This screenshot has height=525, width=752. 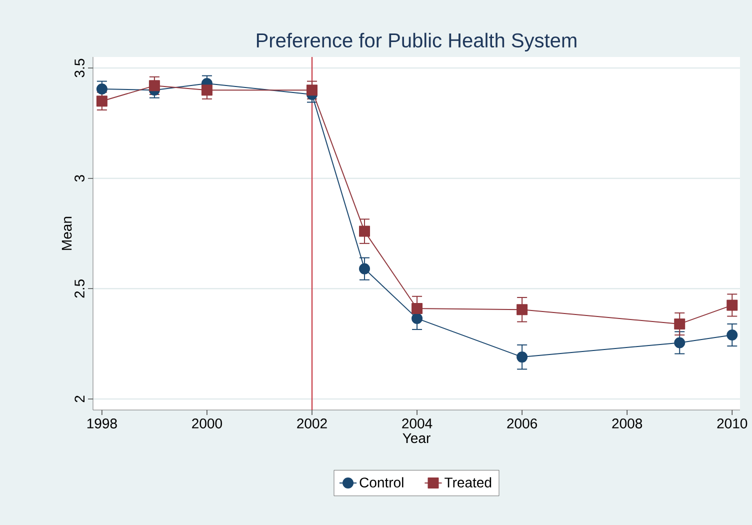 What do you see at coordinates (79, 178) in the screenshot?
I see `y-tick-label: 3` at bounding box center [79, 178].